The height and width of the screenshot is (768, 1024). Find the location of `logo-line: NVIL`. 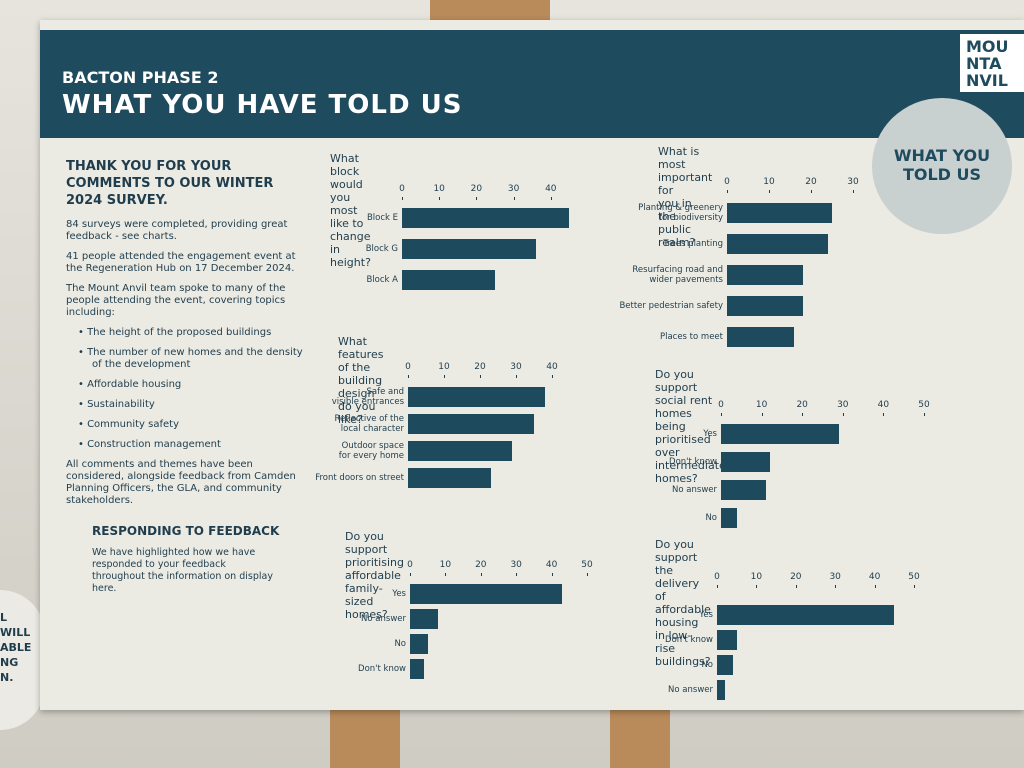

logo-line: NVIL is located at coordinates (987, 80).